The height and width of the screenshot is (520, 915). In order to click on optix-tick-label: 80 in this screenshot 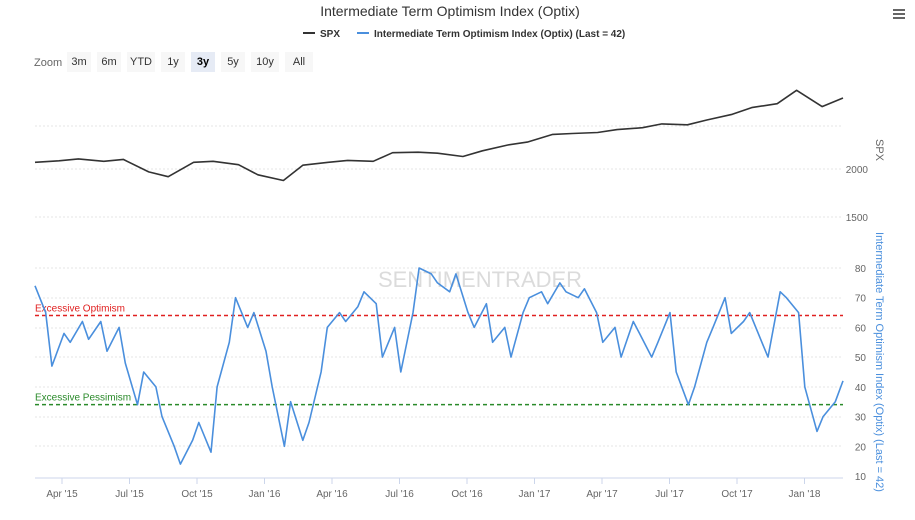, I will do `click(861, 269)`.